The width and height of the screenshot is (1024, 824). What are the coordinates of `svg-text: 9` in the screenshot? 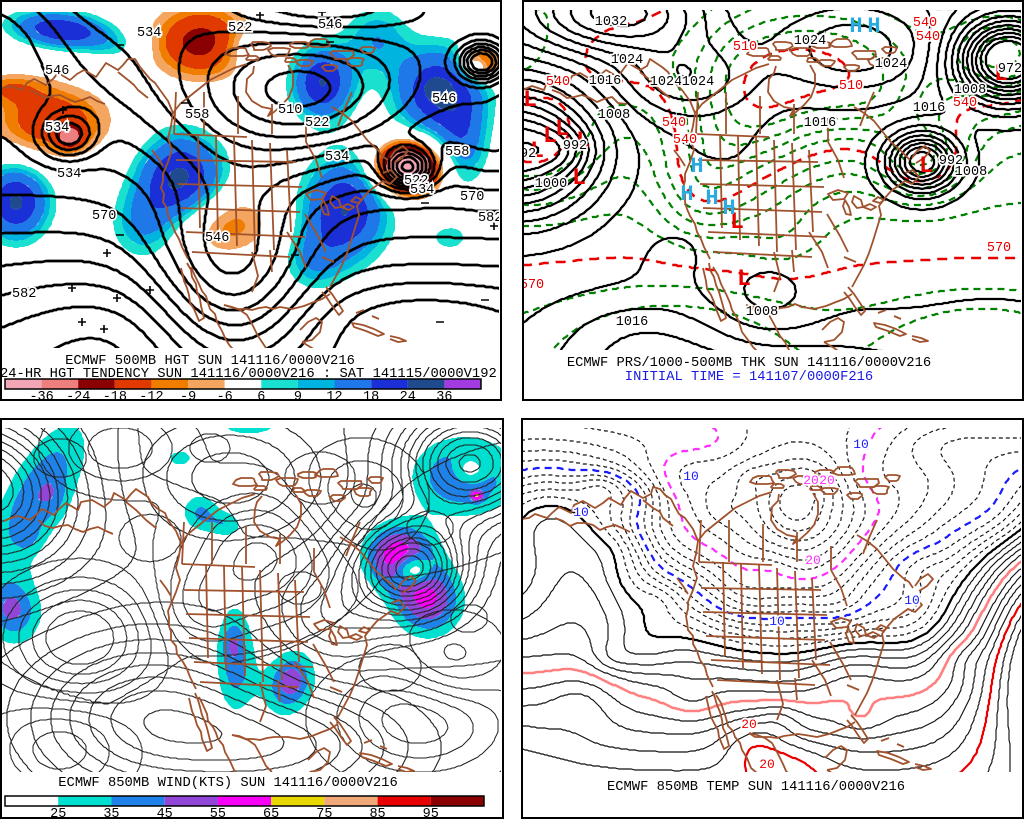 It's located at (298, 397).